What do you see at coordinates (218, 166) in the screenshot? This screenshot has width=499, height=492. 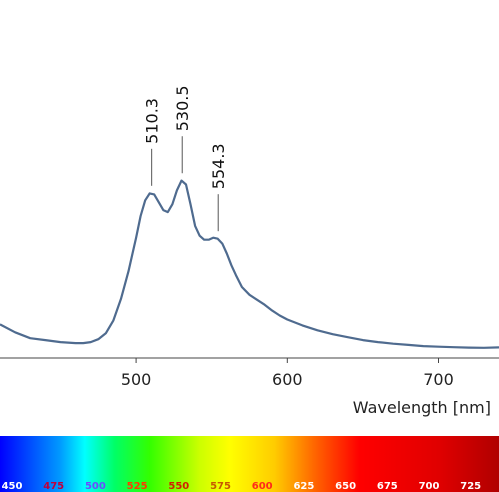 I see `peak-label: 554.3` at bounding box center [218, 166].